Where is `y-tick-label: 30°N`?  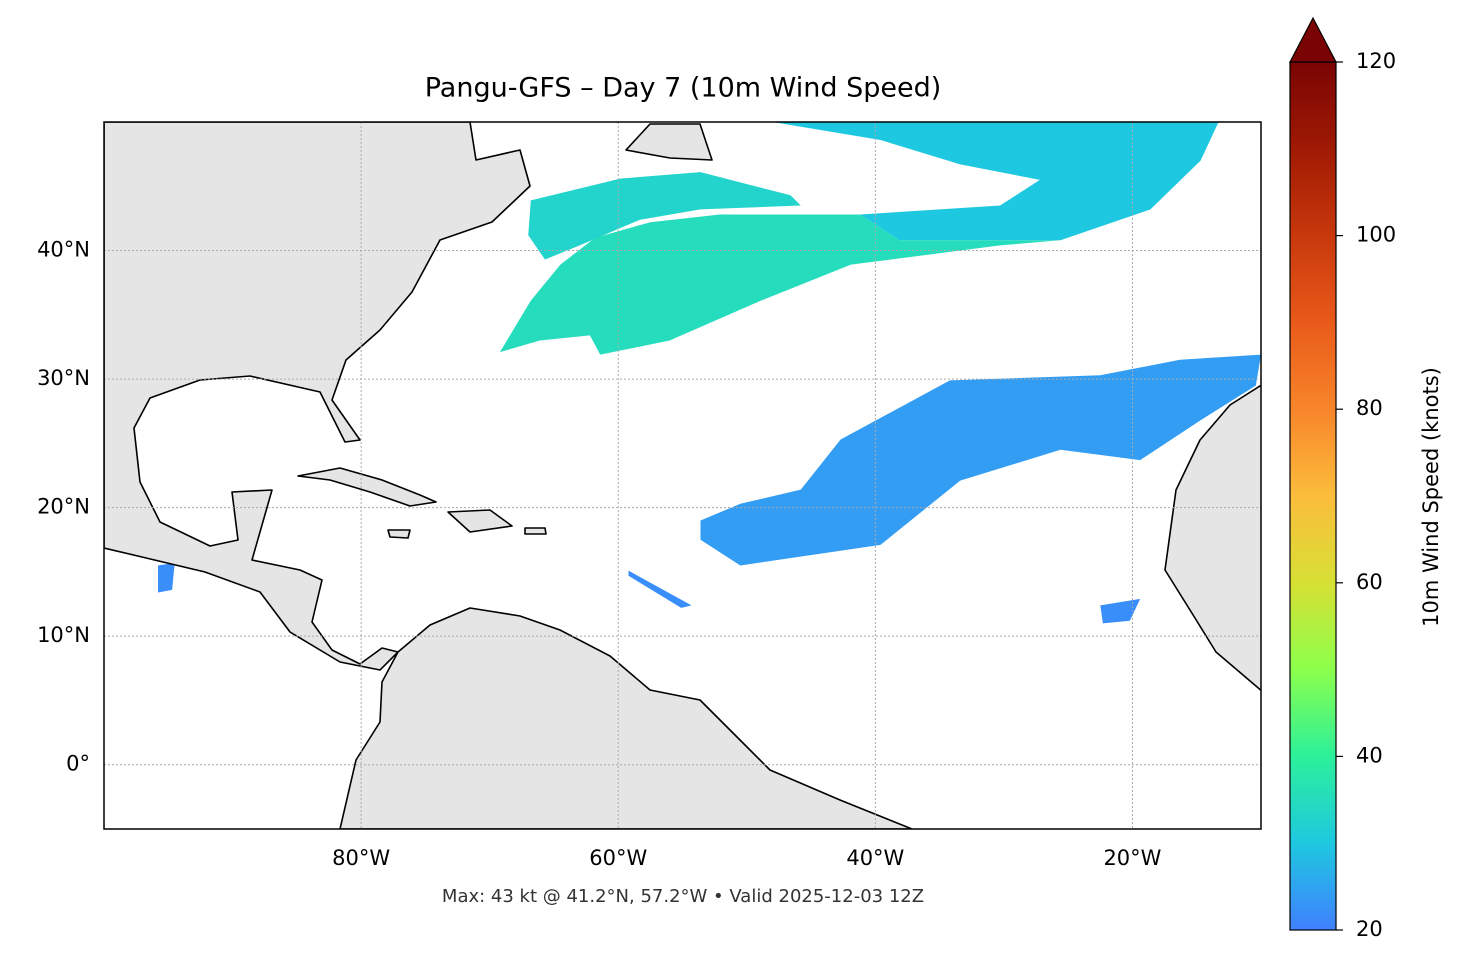
y-tick-label: 30°N is located at coordinates (63, 378).